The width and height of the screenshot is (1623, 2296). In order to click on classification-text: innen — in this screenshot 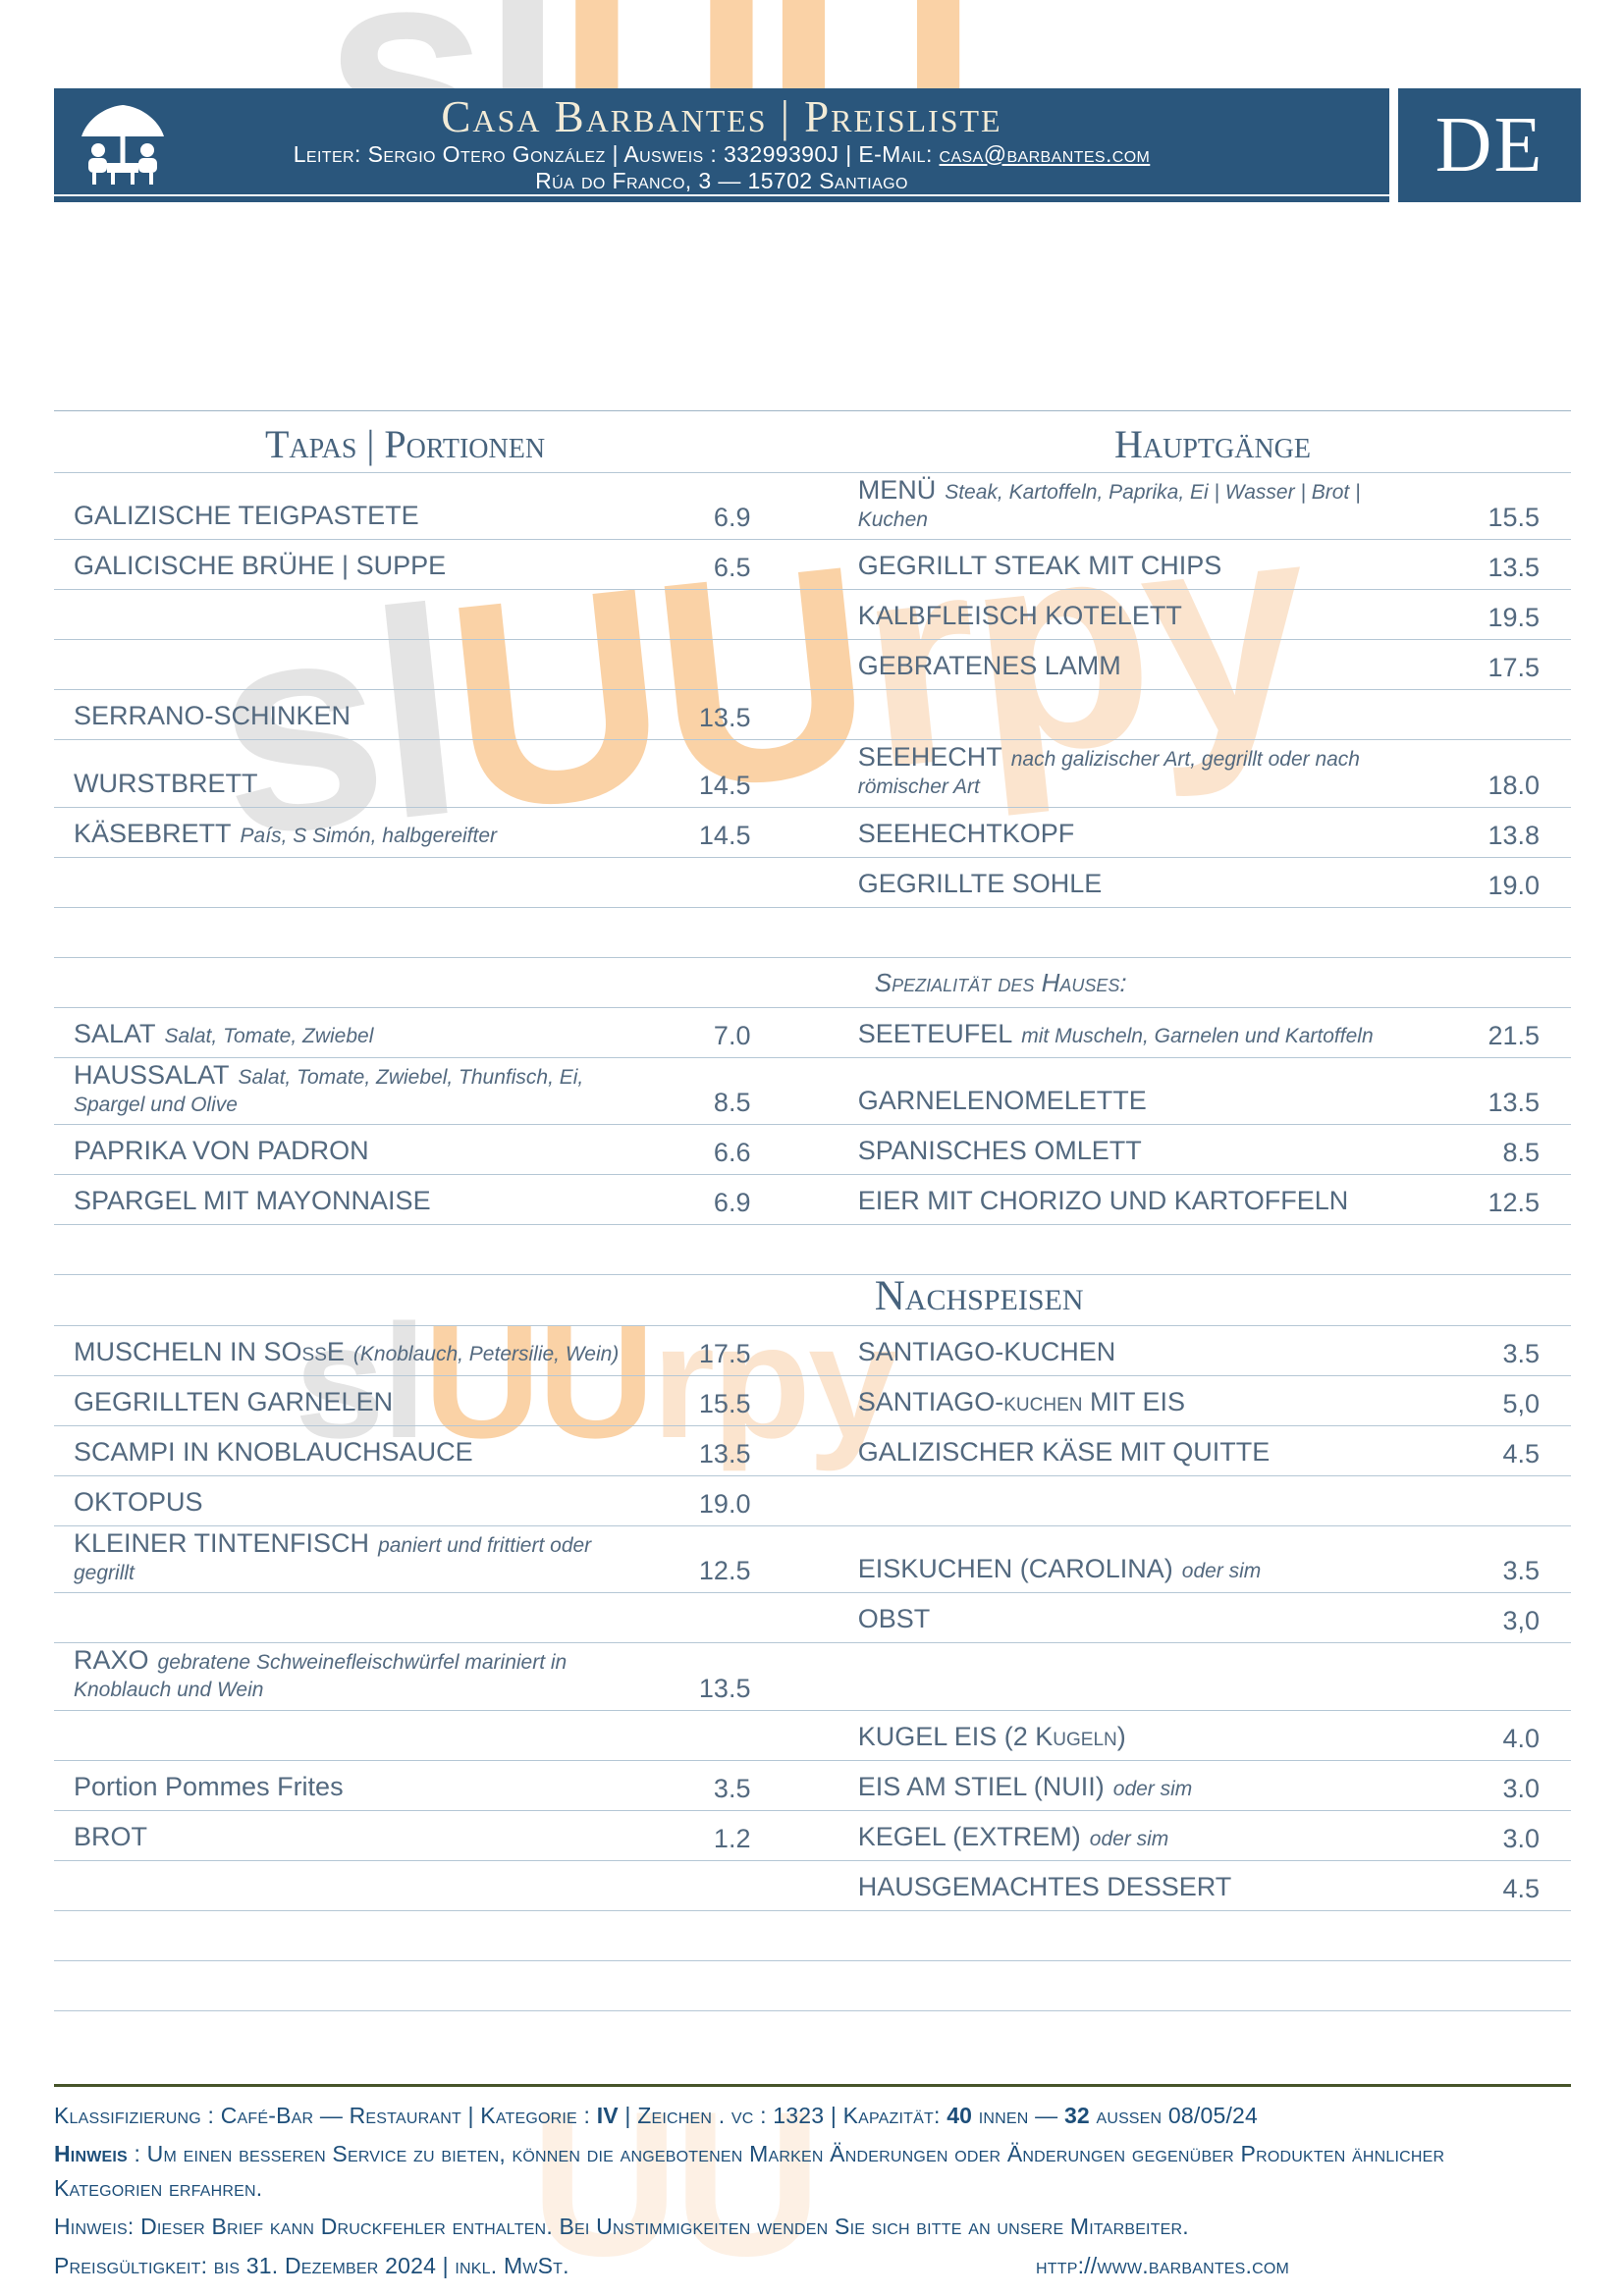, I will do `click(1018, 2115)`.